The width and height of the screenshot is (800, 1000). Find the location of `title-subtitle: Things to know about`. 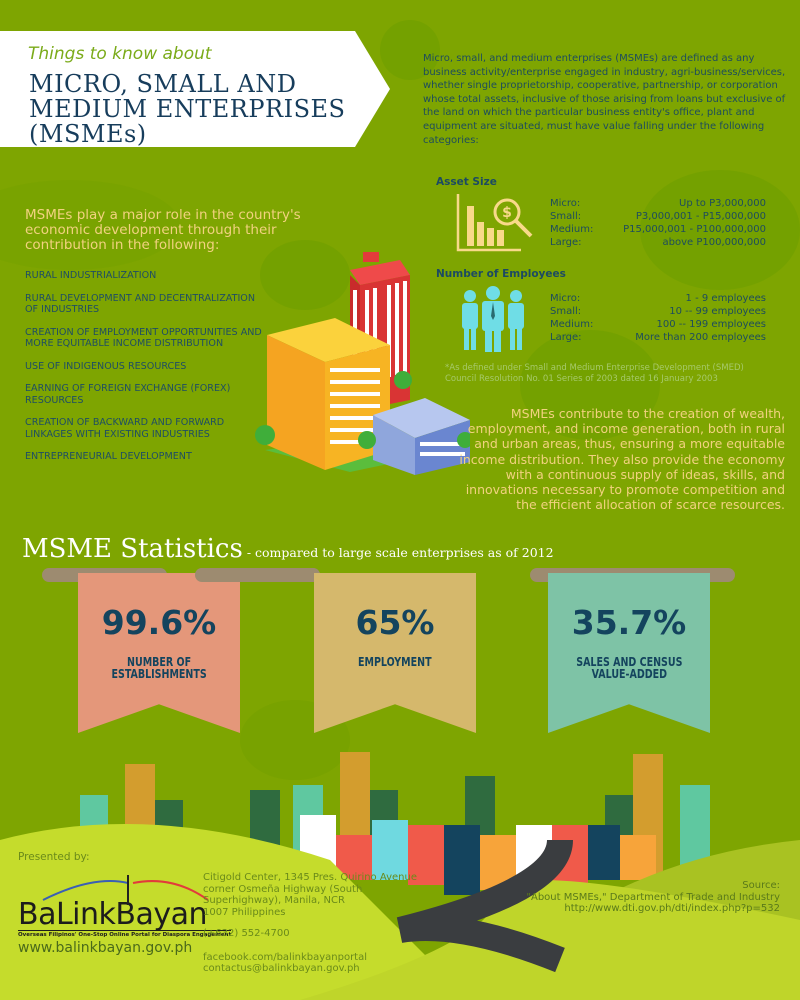

title-subtitle: Things to know about is located at coordinates (120, 54).